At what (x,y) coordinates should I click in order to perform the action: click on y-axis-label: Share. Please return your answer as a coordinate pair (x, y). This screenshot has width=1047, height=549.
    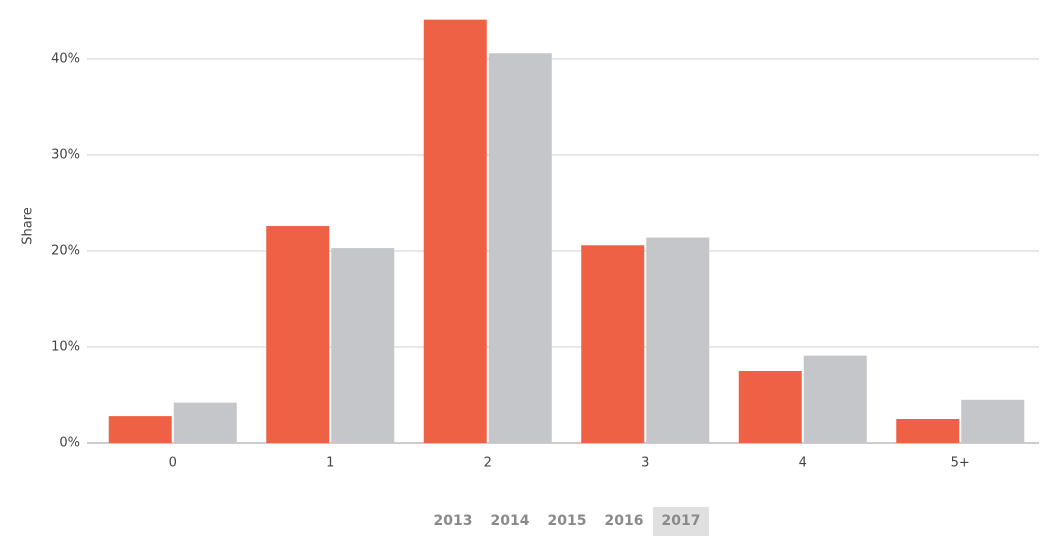
    Looking at the image, I should click on (28, 226).